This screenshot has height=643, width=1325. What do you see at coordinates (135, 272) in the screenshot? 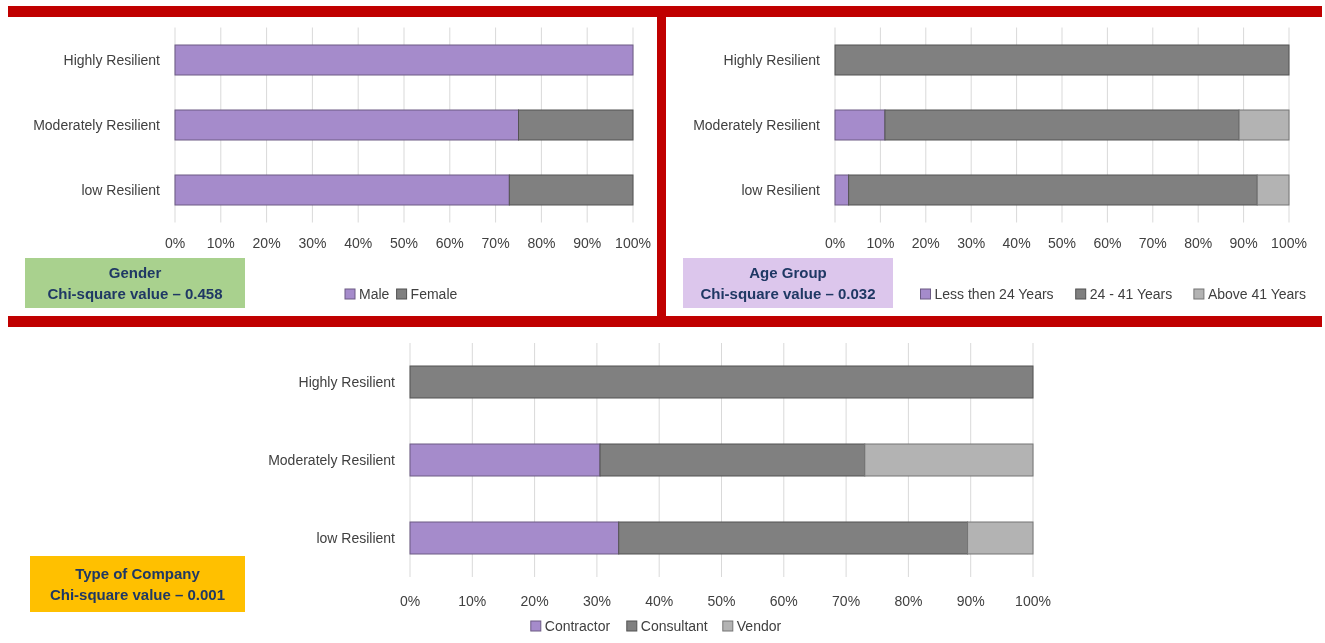
I see `text: Gender` at bounding box center [135, 272].